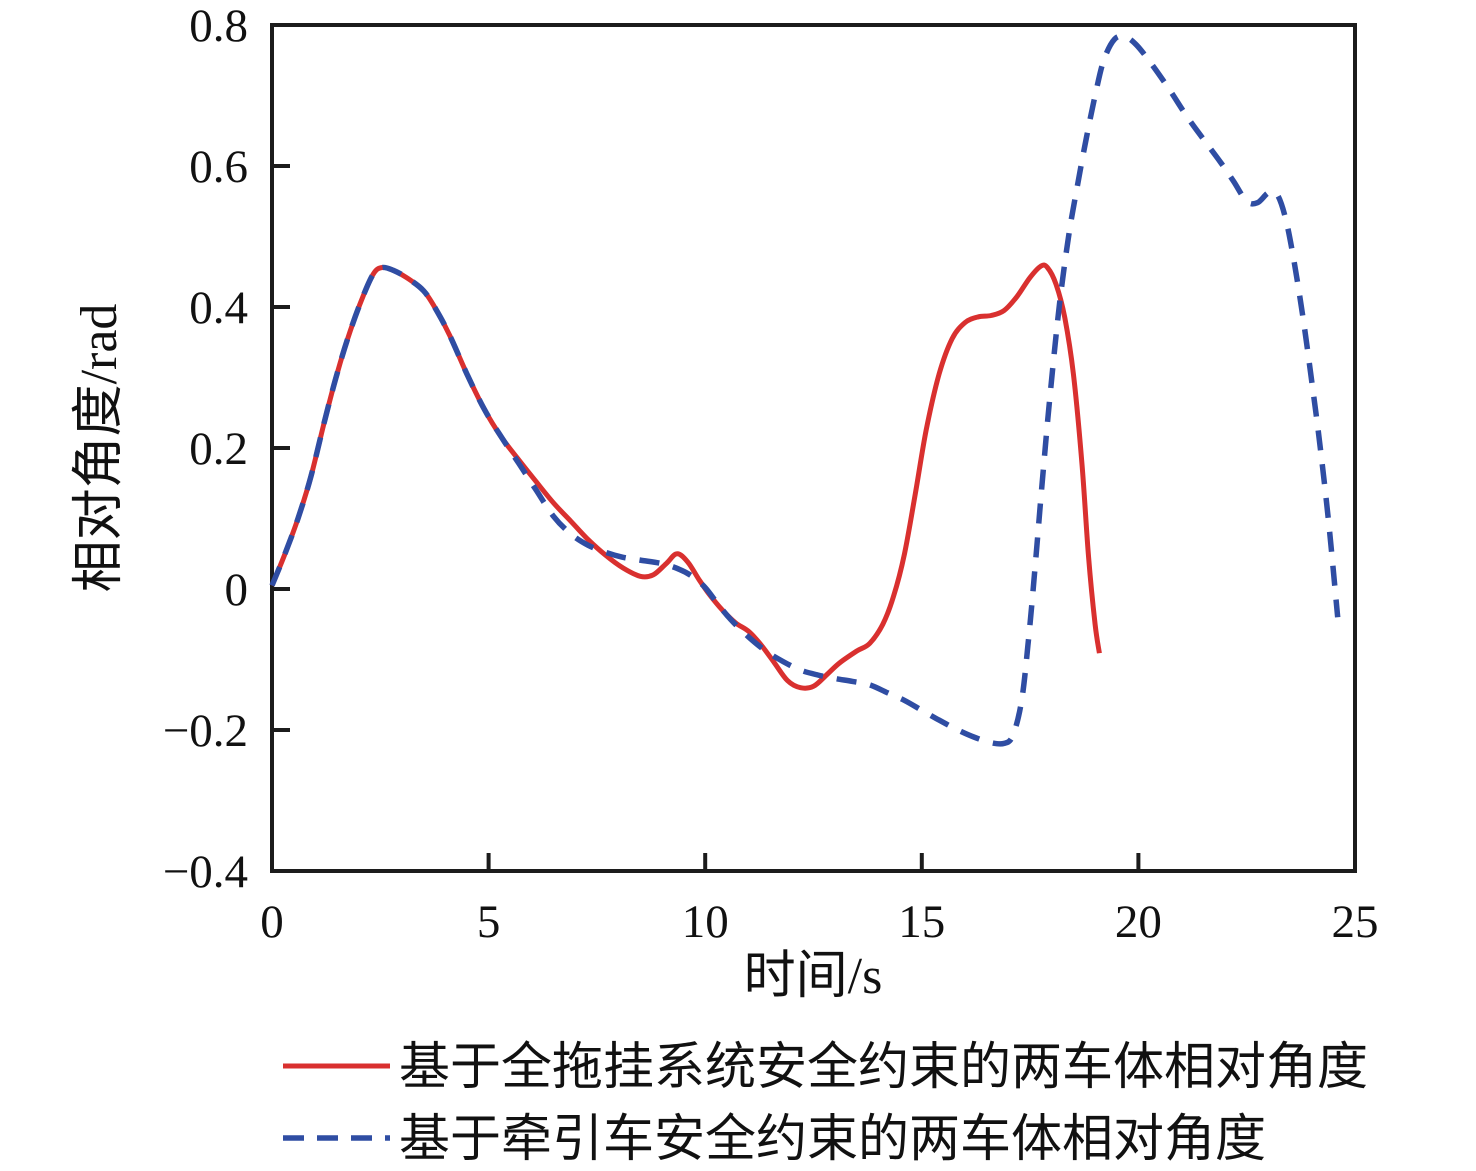  I want to click on legend-label-dashed: 基于牵引车安全约束的两车体相对角度, so click(832, 1140).